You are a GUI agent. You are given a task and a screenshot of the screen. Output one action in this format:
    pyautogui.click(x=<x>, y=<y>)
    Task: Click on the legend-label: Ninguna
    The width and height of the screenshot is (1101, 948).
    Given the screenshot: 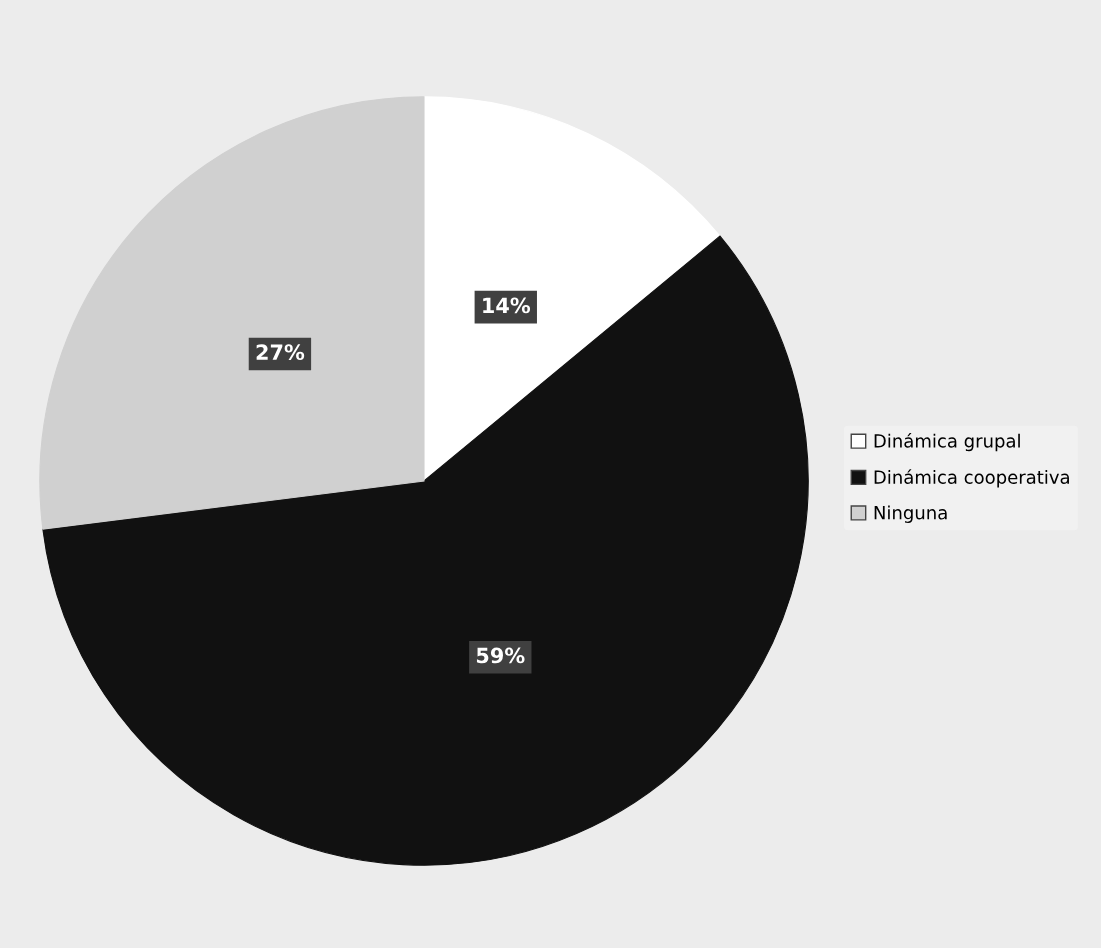 What is the action you would take?
    pyautogui.click(x=910, y=514)
    